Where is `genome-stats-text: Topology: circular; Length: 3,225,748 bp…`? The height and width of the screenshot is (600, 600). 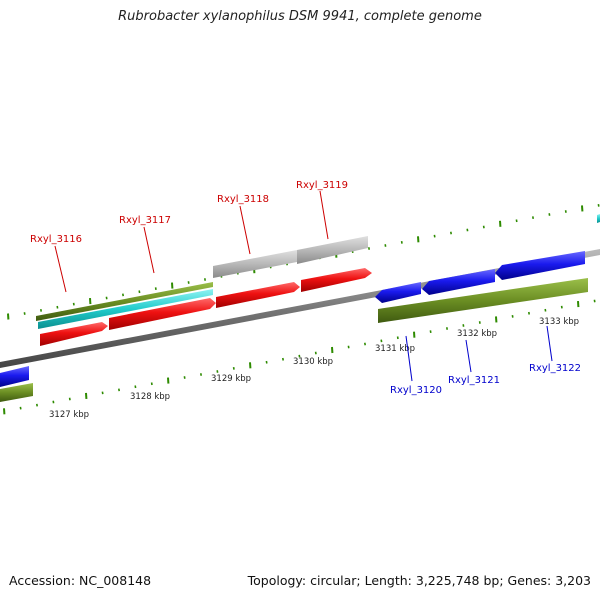
genome-stats-text: Topology: circular; Length: 3,225,748 bp… is located at coordinates (419, 580).